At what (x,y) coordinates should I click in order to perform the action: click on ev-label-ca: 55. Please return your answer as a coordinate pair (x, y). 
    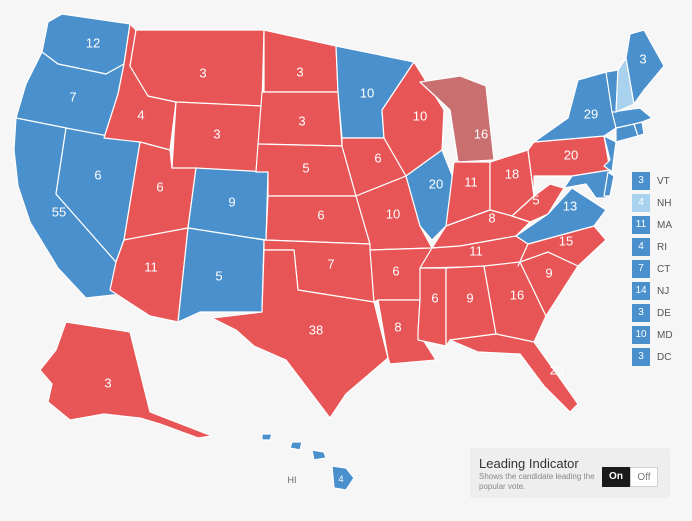
    Looking at the image, I should click on (59, 212).